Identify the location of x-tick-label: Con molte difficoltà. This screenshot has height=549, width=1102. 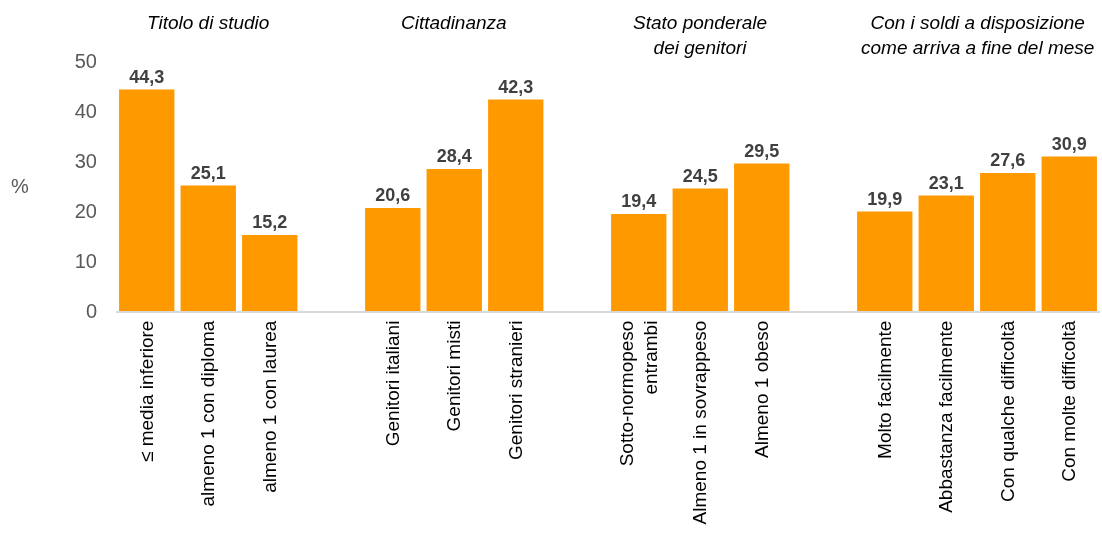
(1069, 401).